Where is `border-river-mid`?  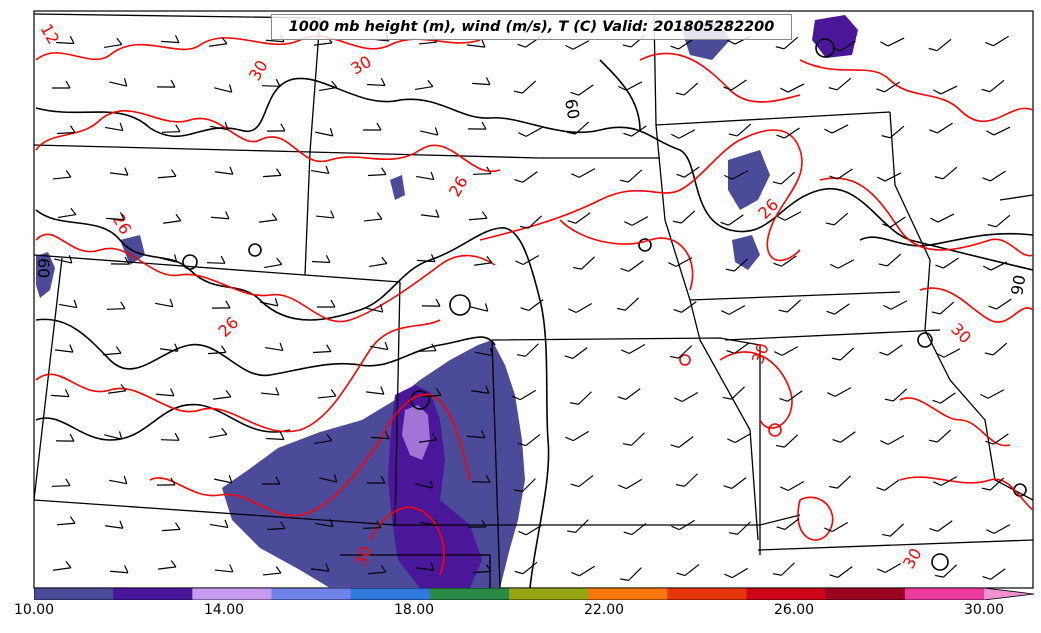
border-river-mid is located at coordinates (707, 332).